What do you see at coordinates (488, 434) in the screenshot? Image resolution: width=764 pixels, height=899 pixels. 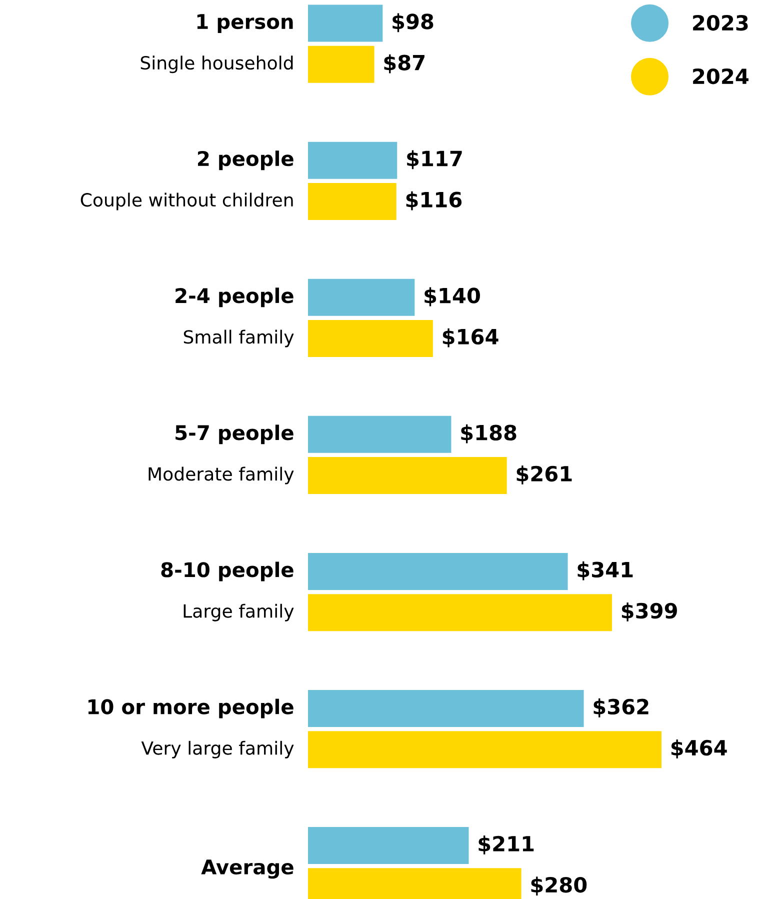 I see `data-label: $188` at bounding box center [488, 434].